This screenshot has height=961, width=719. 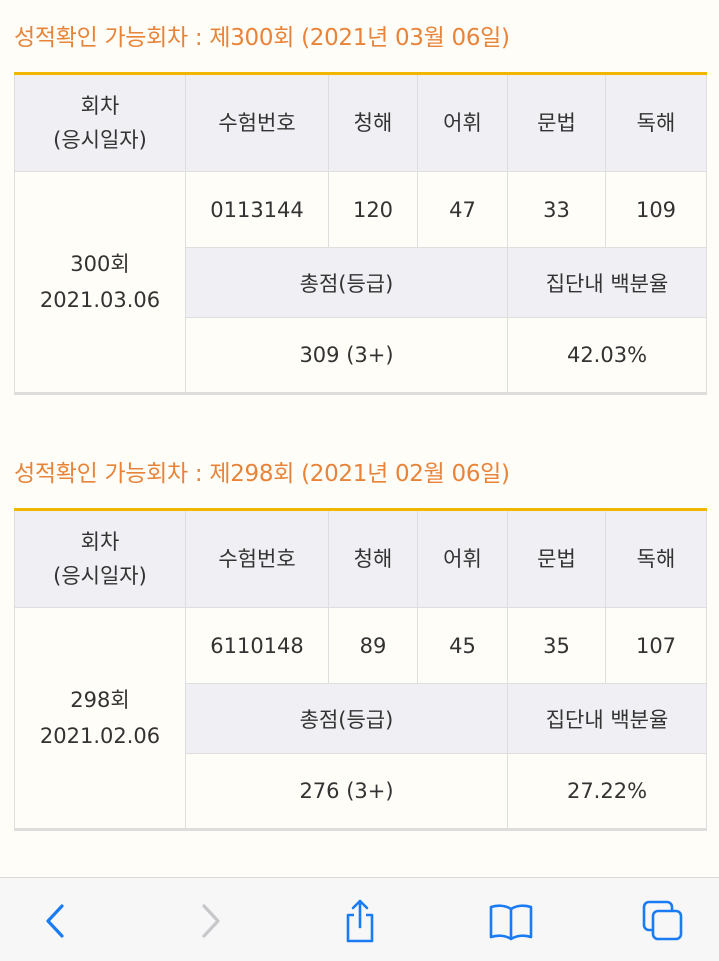 I want to click on forward-button, so click(x=210, y=921).